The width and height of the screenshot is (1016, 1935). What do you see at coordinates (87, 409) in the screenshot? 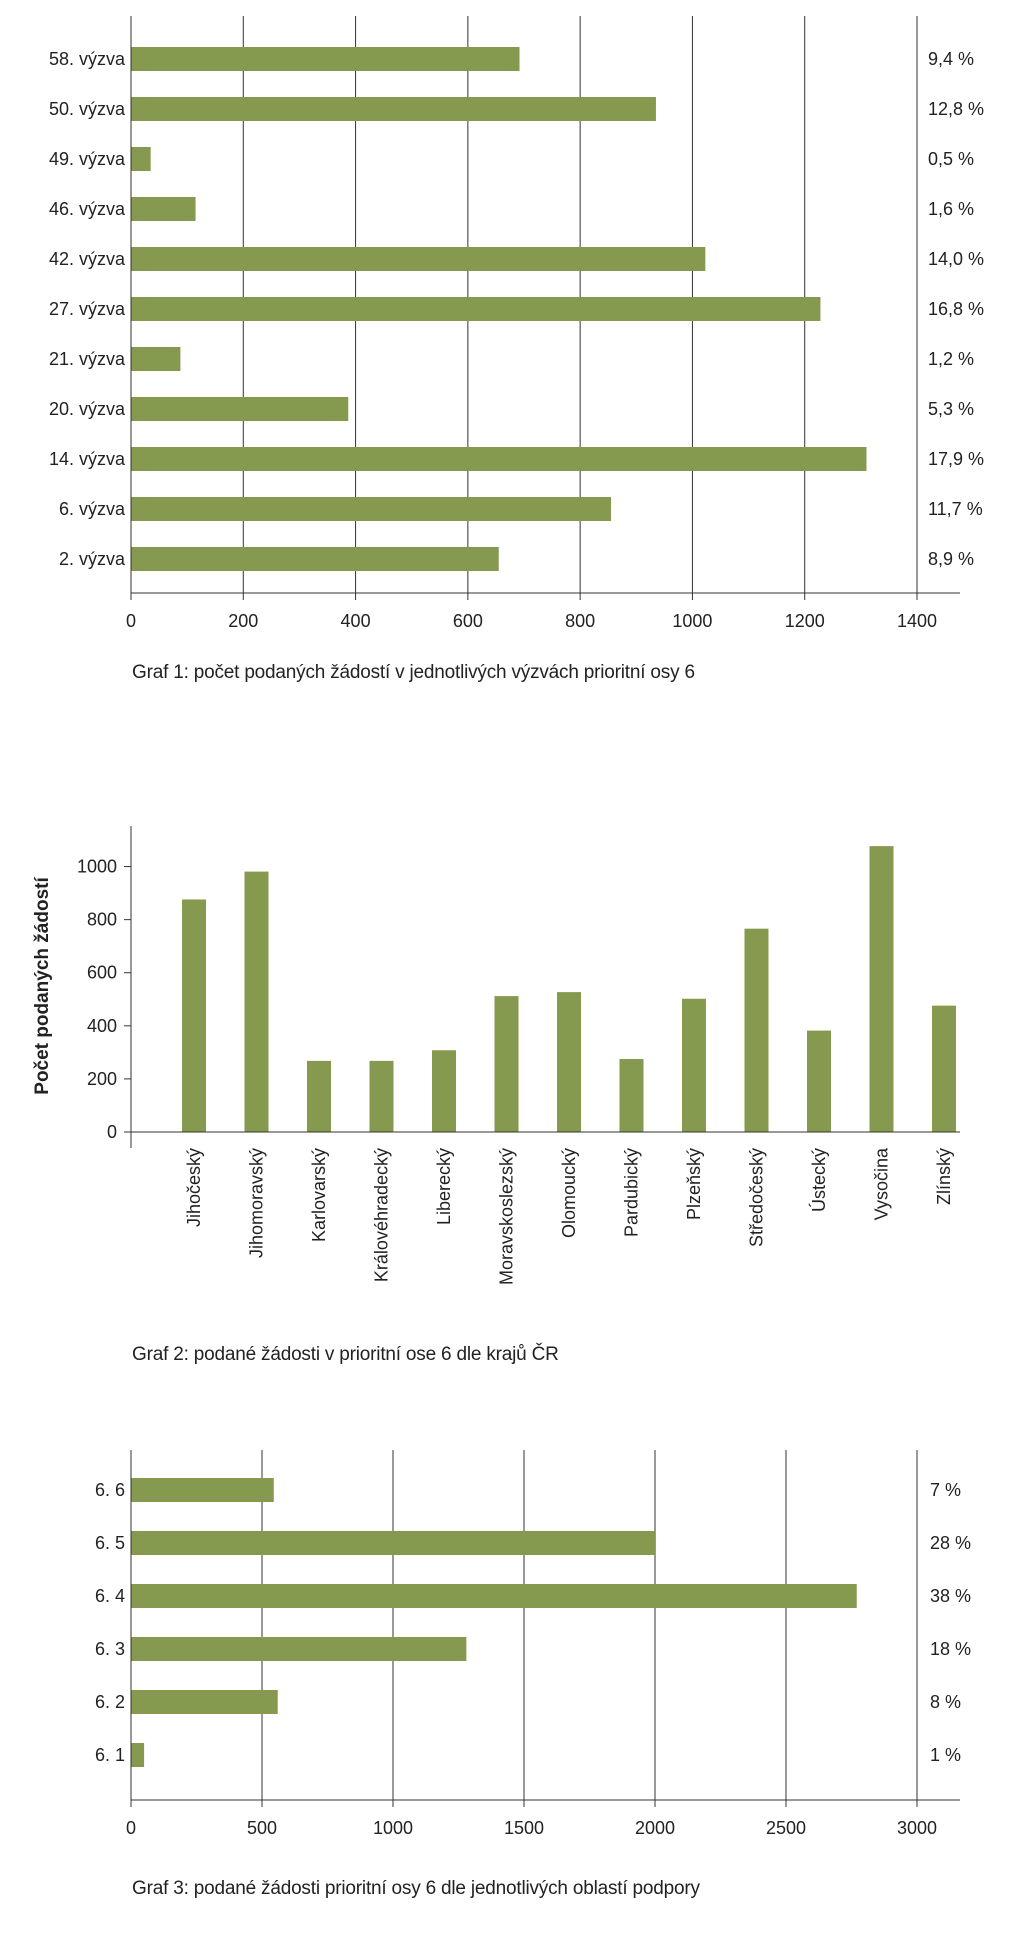
I see `category-label: 20. výzva` at bounding box center [87, 409].